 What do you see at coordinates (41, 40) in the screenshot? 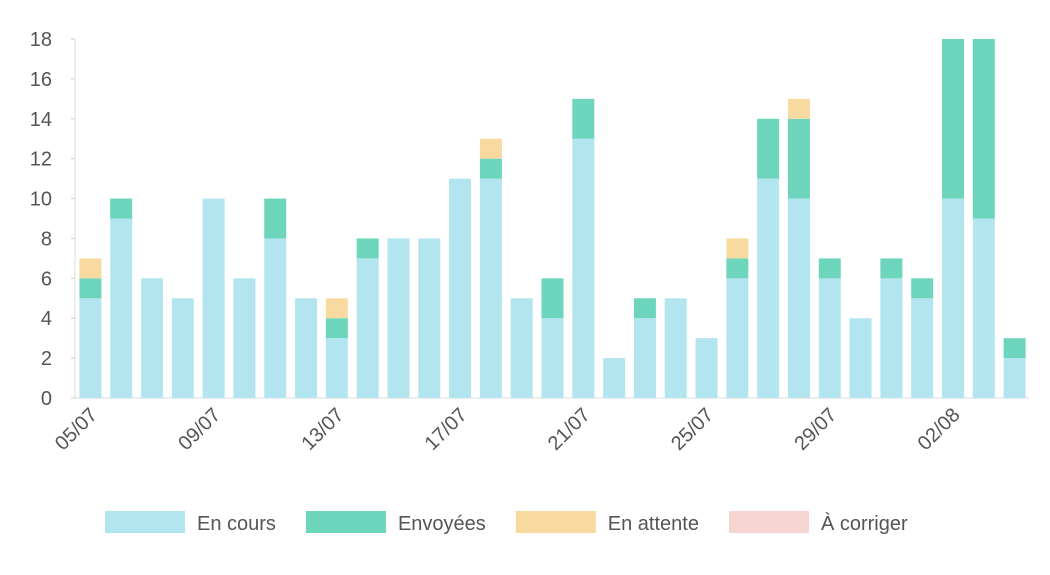
I see `y-tick-label: 18` at bounding box center [41, 40].